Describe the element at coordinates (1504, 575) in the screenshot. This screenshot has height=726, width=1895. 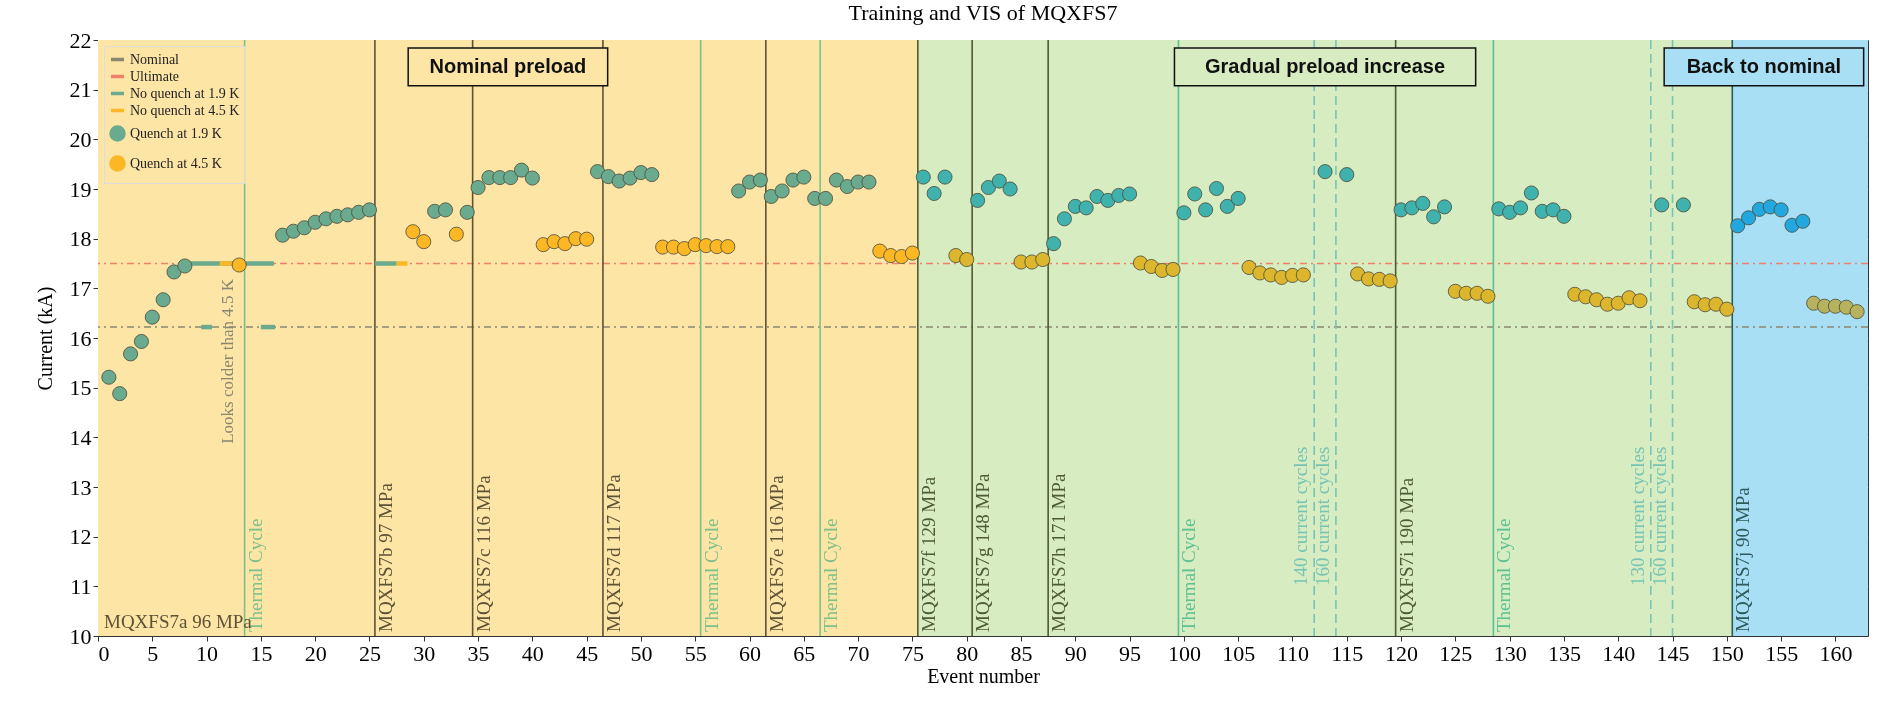
I see `ref-line-label: Thermal Cycle` at that location.